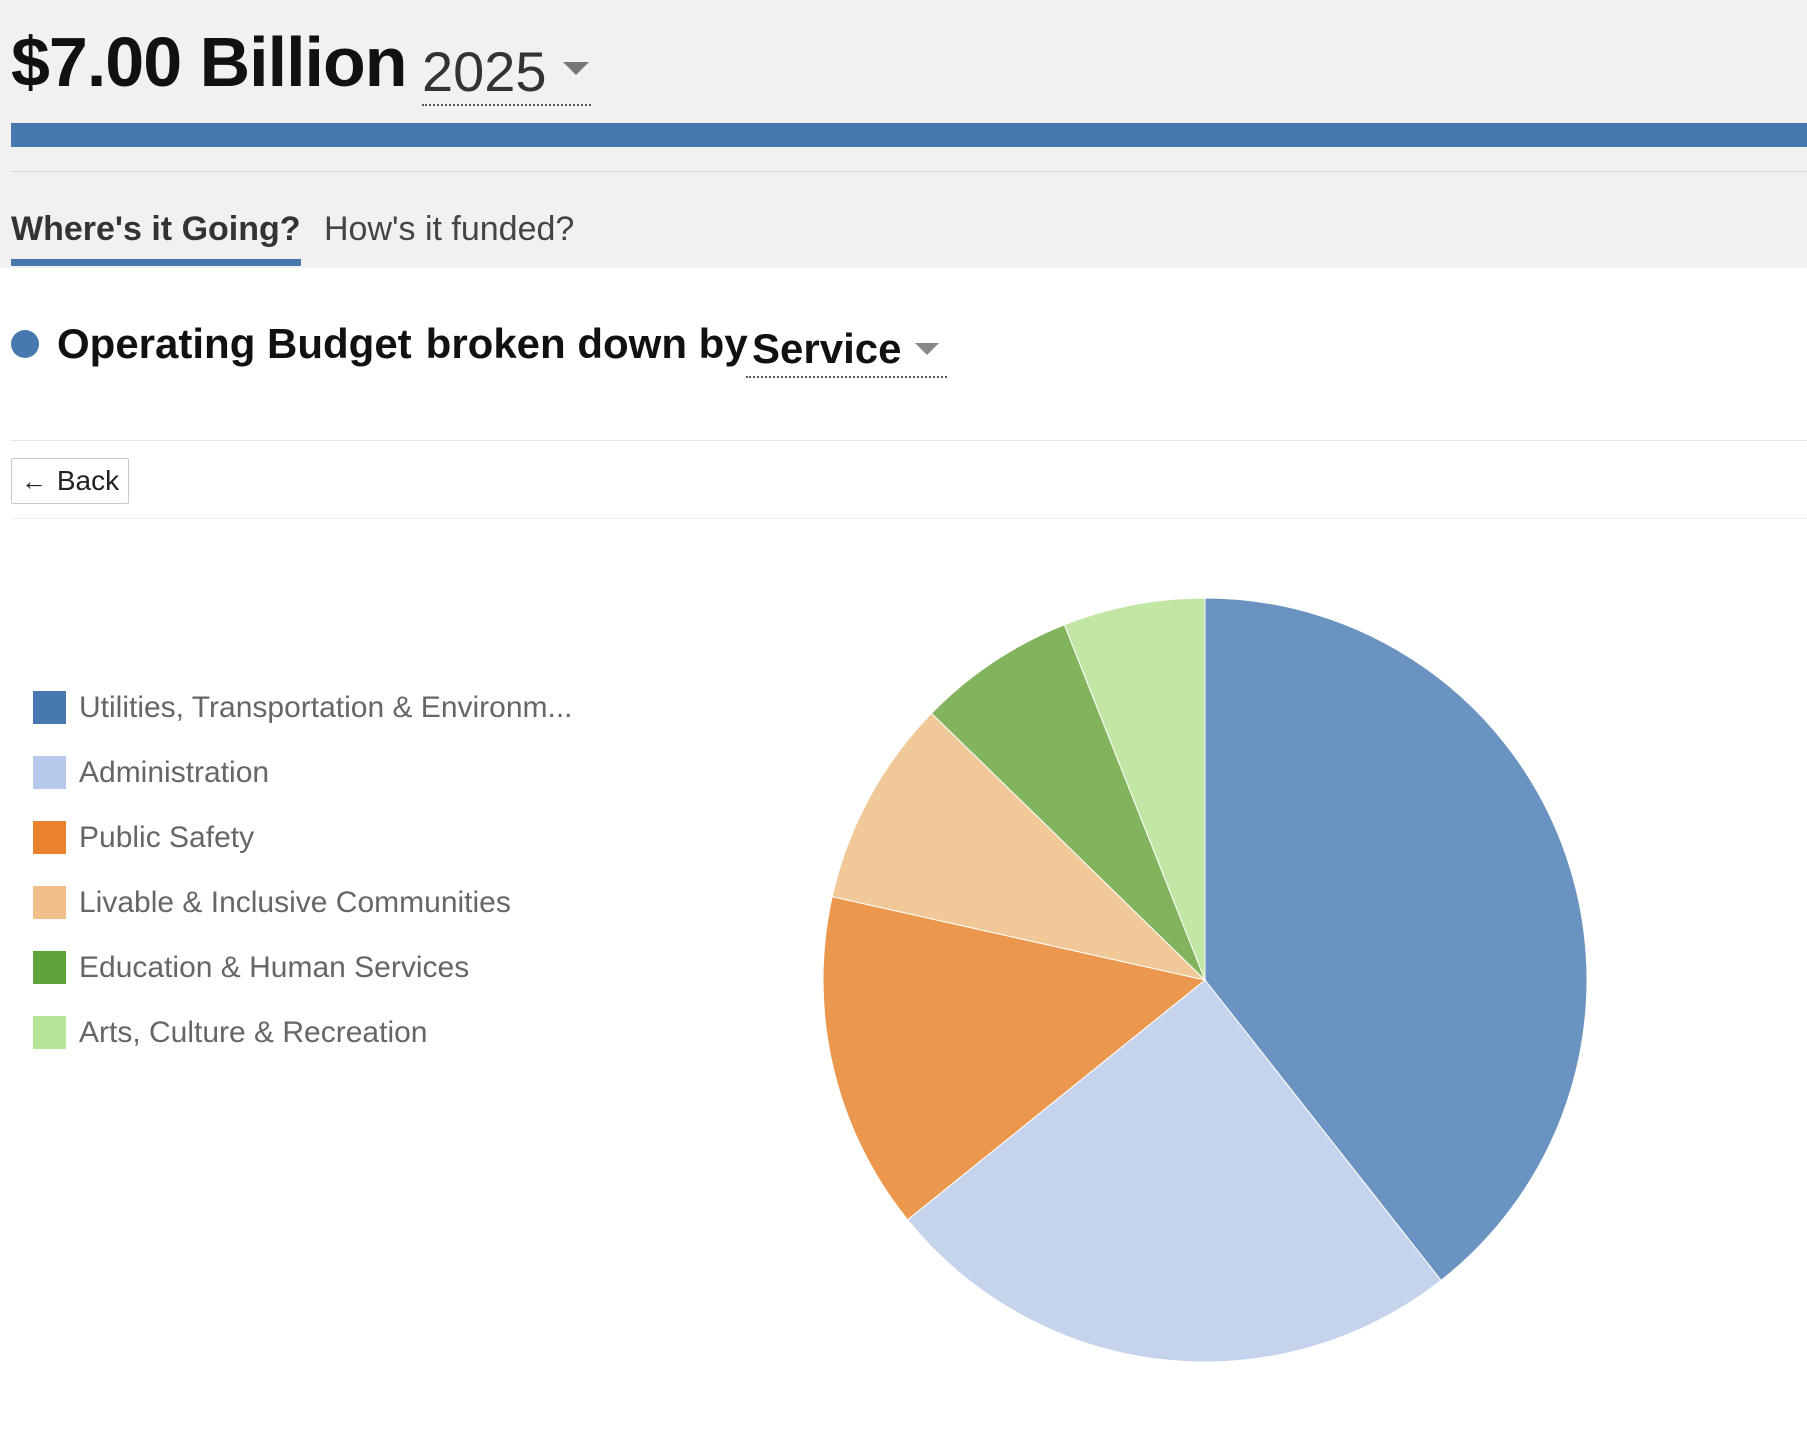 Image resolution: width=1807 pixels, height=1435 pixels. I want to click on back-button: ← Back, so click(70, 481).